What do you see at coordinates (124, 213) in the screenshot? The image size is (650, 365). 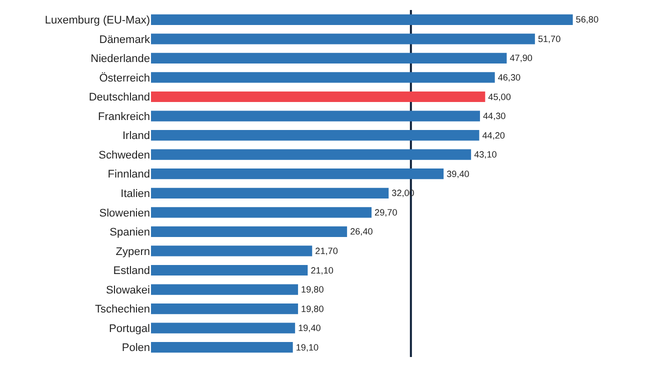 I see `y-tick-label: Slowenien` at bounding box center [124, 213].